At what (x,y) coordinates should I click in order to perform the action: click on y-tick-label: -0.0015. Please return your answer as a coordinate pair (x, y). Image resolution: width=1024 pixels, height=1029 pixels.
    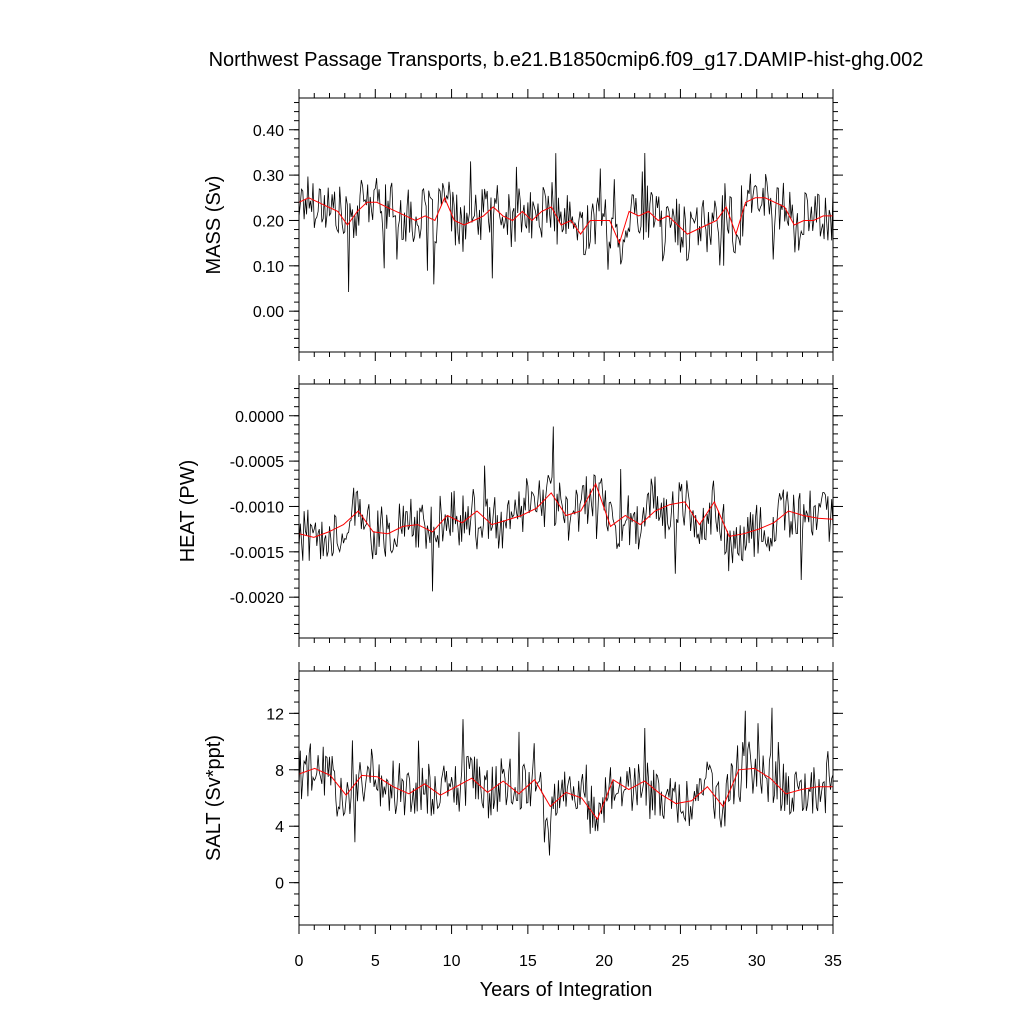
    Looking at the image, I should click on (257, 553).